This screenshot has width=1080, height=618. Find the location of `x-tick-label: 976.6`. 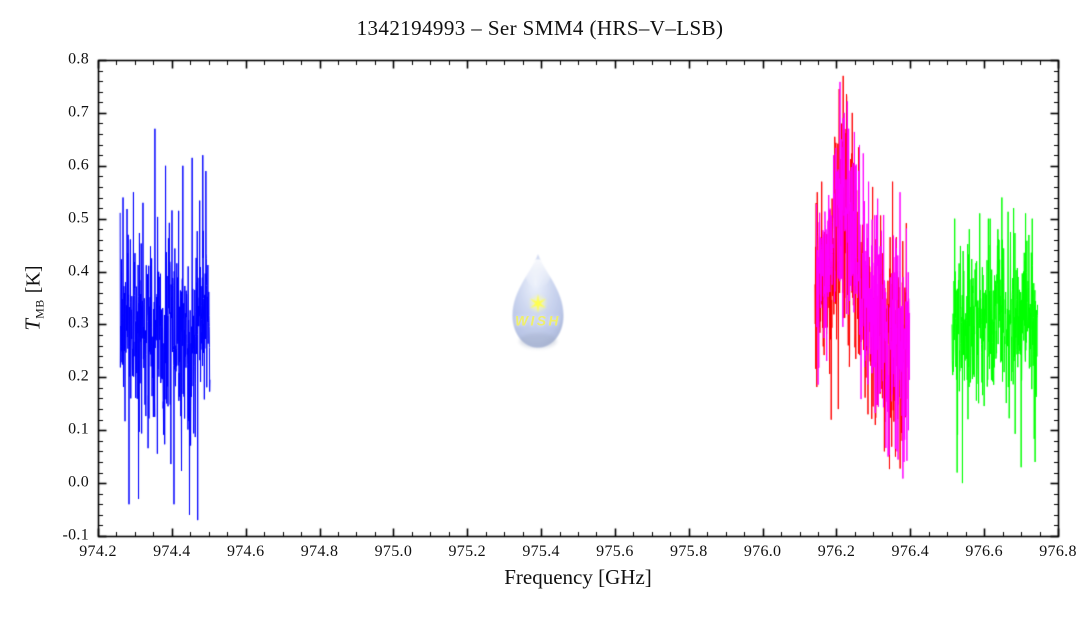

x-tick-label: 976.6 is located at coordinates (984, 551).